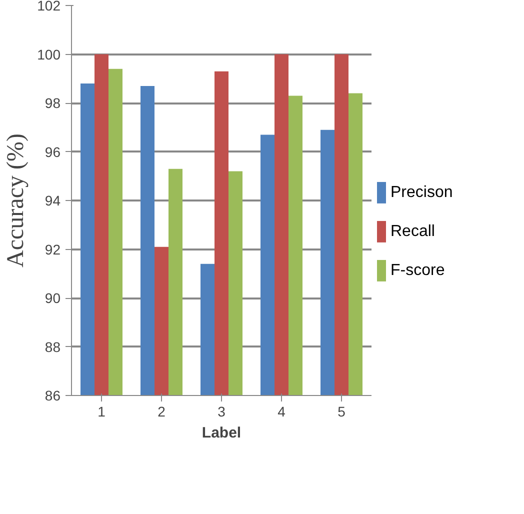 This screenshot has width=524, height=514. I want to click on y-tick-label: 86, so click(52, 396).